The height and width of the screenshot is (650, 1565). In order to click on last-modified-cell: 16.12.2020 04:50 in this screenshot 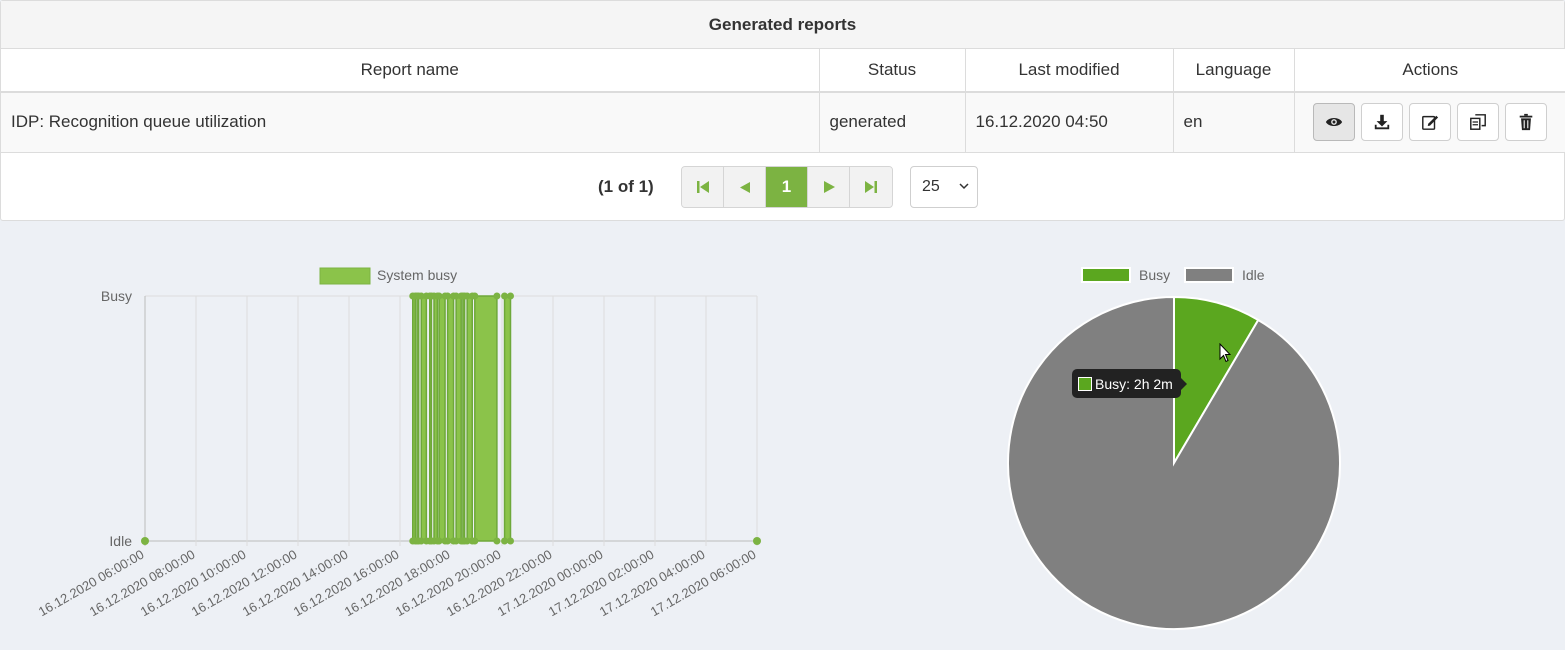, I will do `click(1069, 122)`.